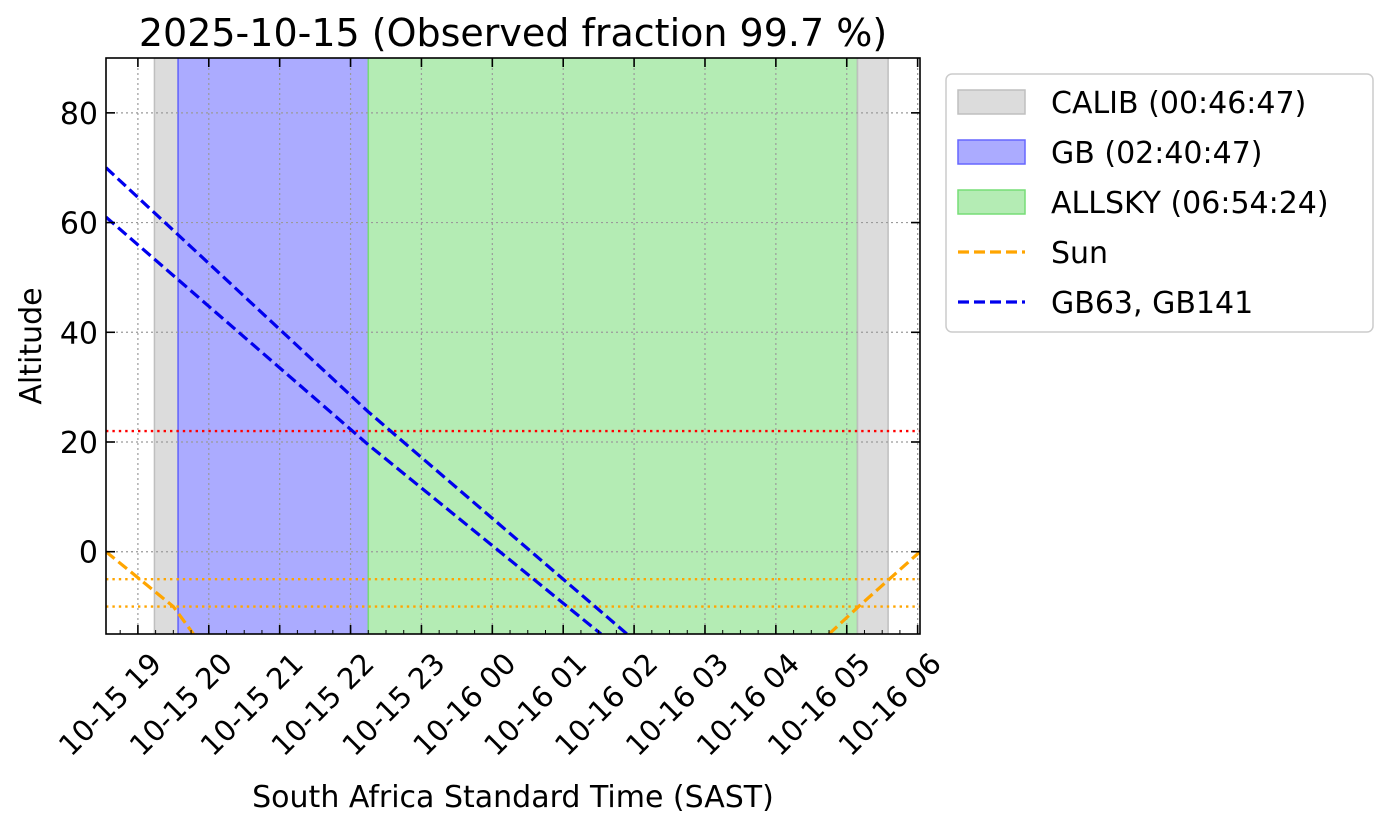 The image size is (1388, 829). What do you see at coordinates (513, 518) in the screenshot?
I see `threshold-lines` at bounding box center [513, 518].